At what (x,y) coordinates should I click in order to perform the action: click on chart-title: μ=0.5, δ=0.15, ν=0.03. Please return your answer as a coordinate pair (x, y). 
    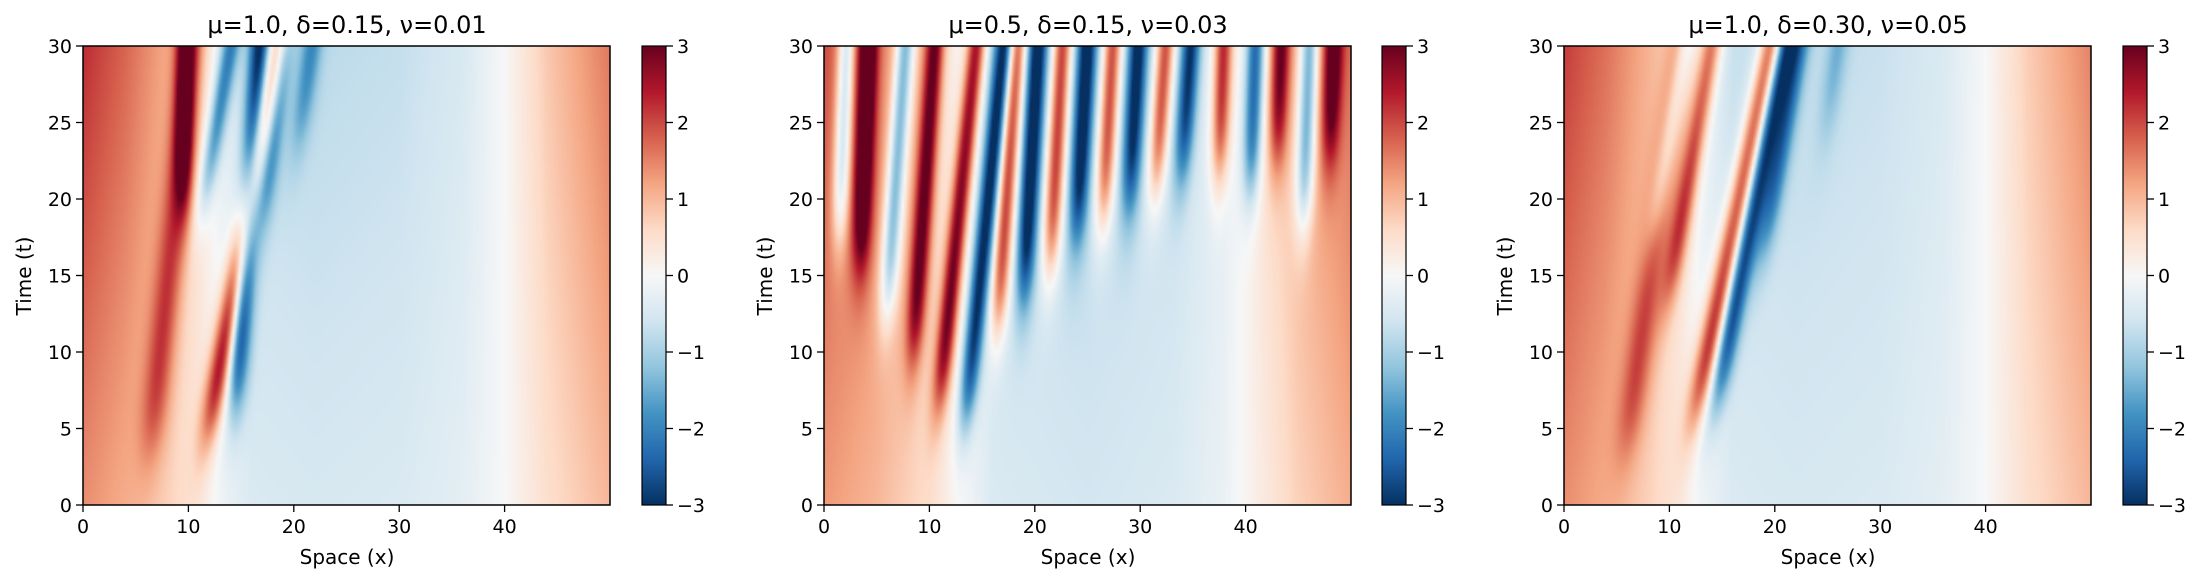
    Looking at the image, I should click on (1087, 25).